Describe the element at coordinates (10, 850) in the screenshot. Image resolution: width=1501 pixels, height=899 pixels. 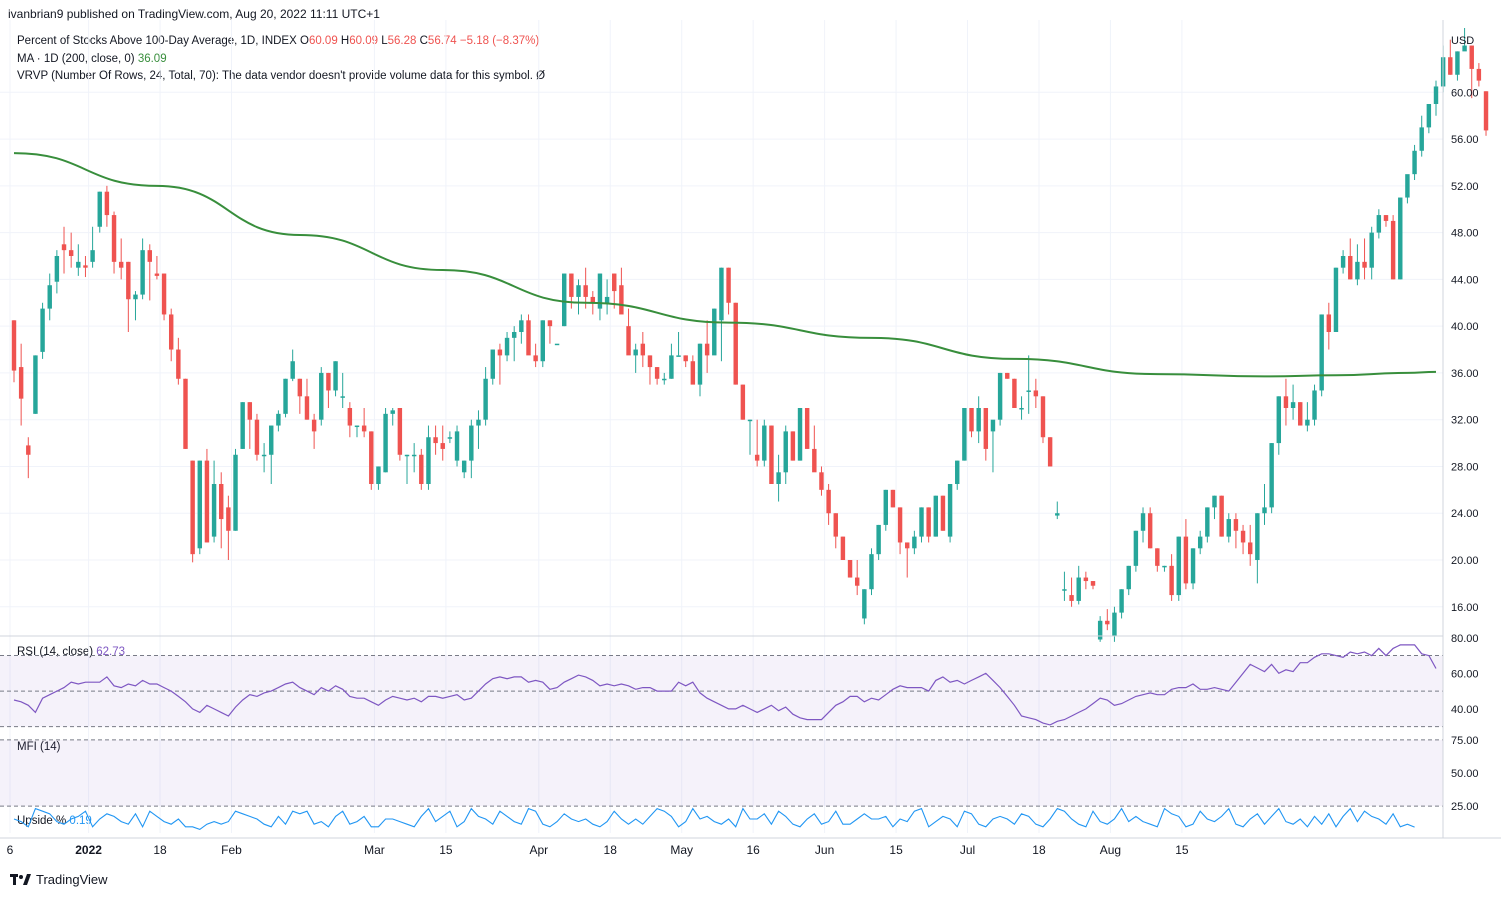
I see `time-tick-label: 6` at that location.